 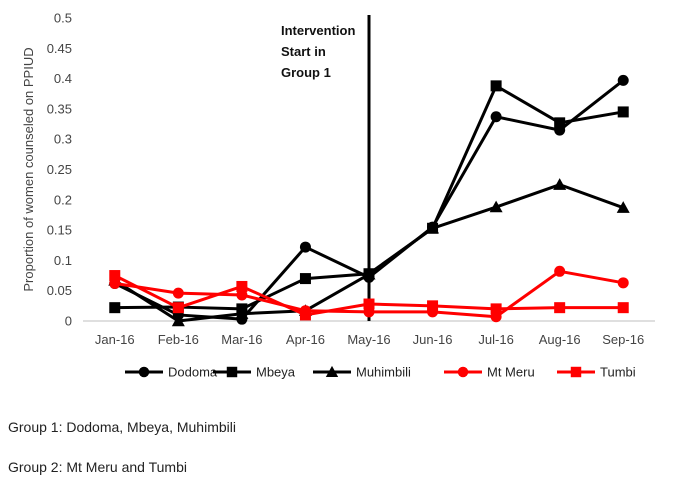 What do you see at coordinates (97, 467) in the screenshot?
I see `group2-note: Group 2: Mt Meru and Tumbi` at bounding box center [97, 467].